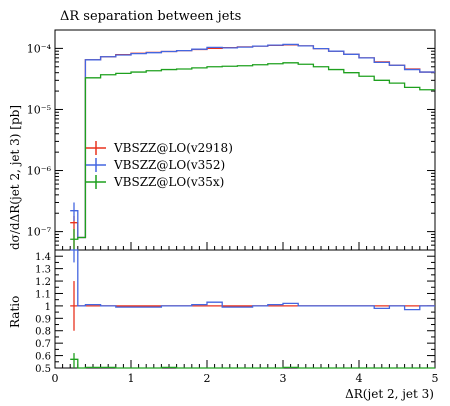 The height and width of the screenshot is (406, 450). What do you see at coordinates (150, 16) in the screenshot?
I see `chart-title: ΔR separation between jets` at bounding box center [150, 16].